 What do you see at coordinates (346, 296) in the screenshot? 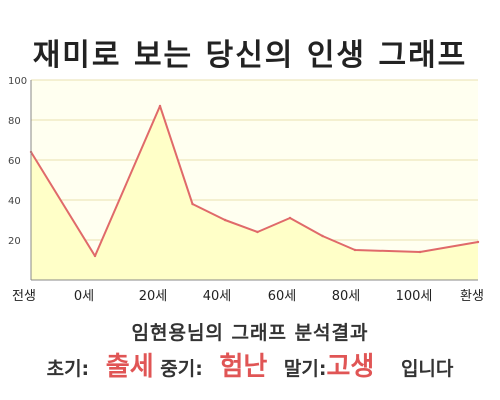
I see `x-tick-label: 80세` at bounding box center [346, 296].